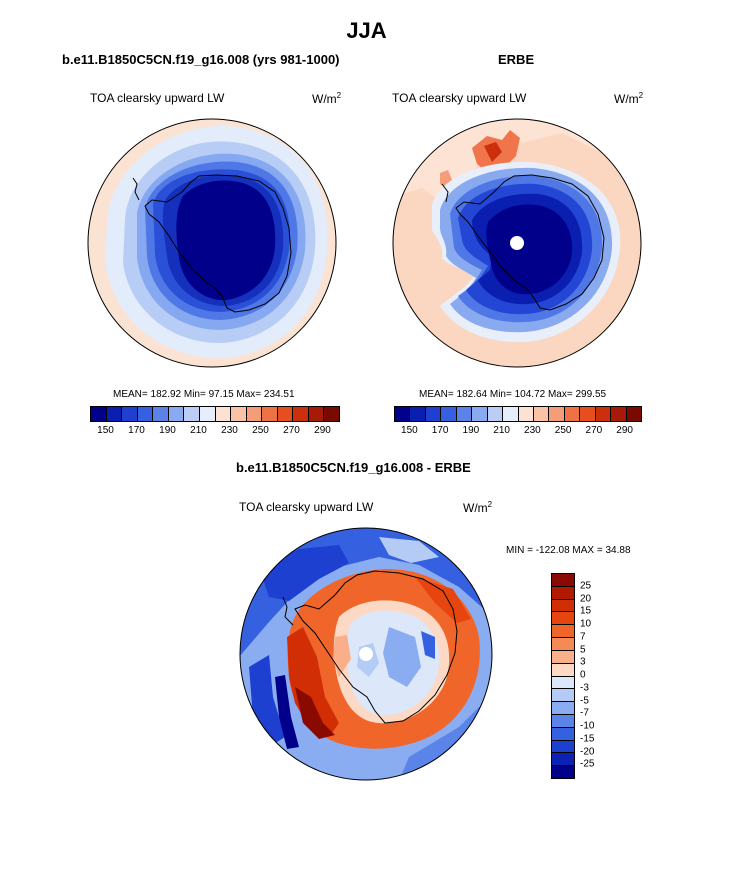  What do you see at coordinates (366, 654) in the screenshot?
I see `panel3-map` at bounding box center [366, 654].